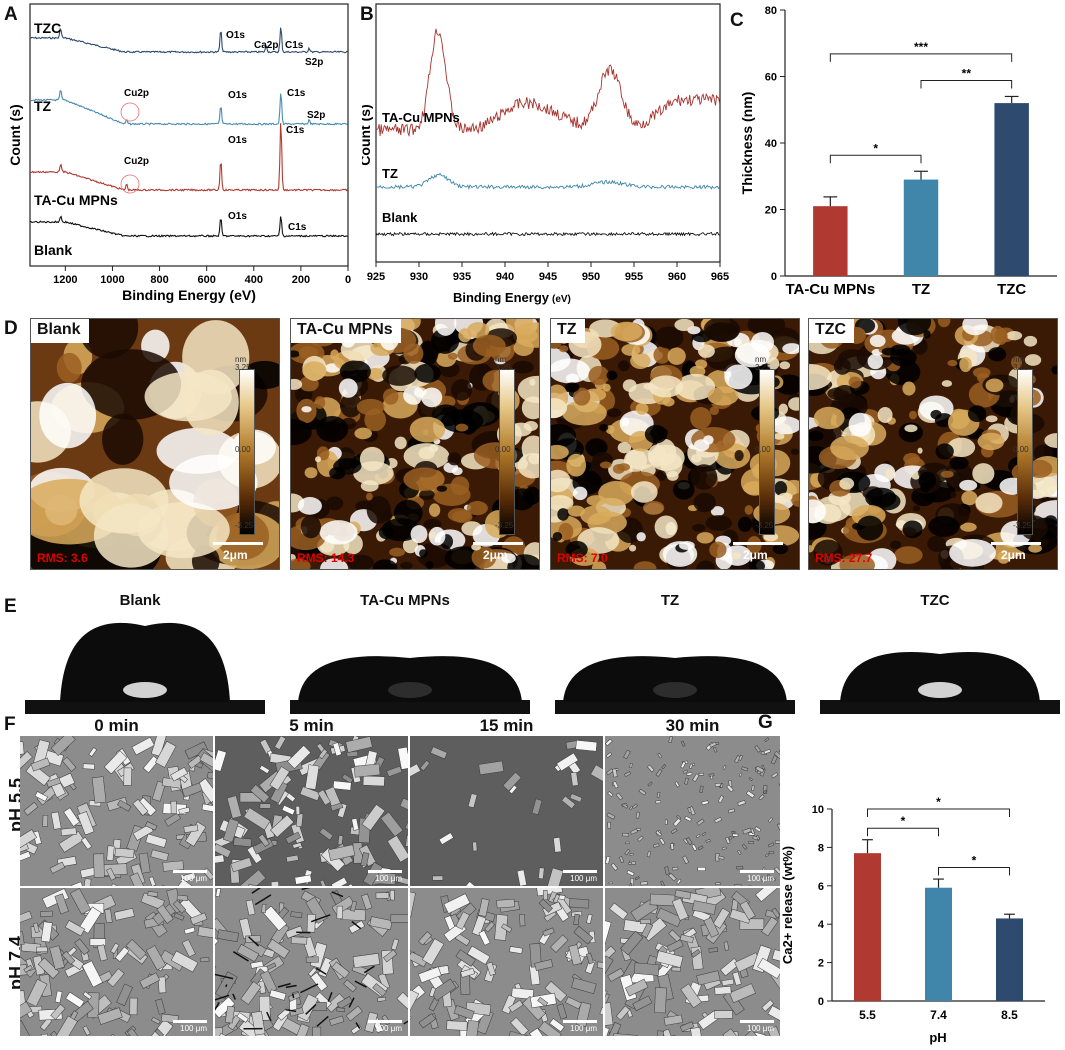 The width and height of the screenshot is (1065, 1050). Describe the element at coordinates (501, 297) in the screenshot. I see `cu2p-xlabel: Binding Energy` at that location.